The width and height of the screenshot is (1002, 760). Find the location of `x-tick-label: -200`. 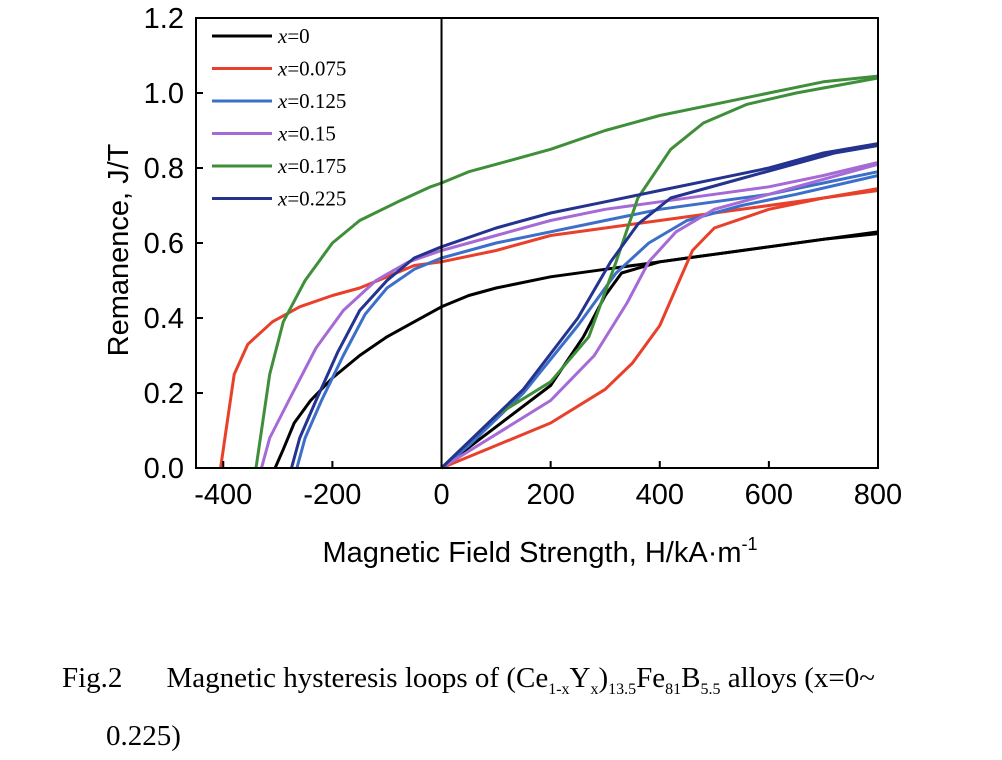

x-tick-label: -200 is located at coordinates (332, 495).